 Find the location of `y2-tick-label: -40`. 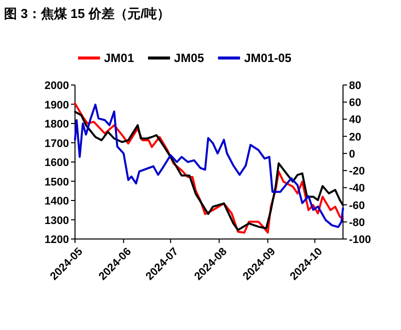

y2-tick-label: -40 is located at coordinates (357, 188).